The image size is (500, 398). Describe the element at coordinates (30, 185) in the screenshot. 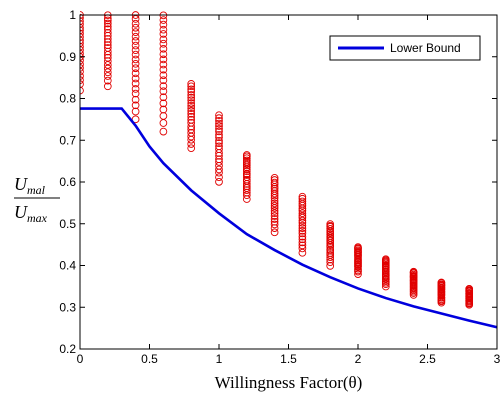

I see `y-label-numerator: Umal` at that location.